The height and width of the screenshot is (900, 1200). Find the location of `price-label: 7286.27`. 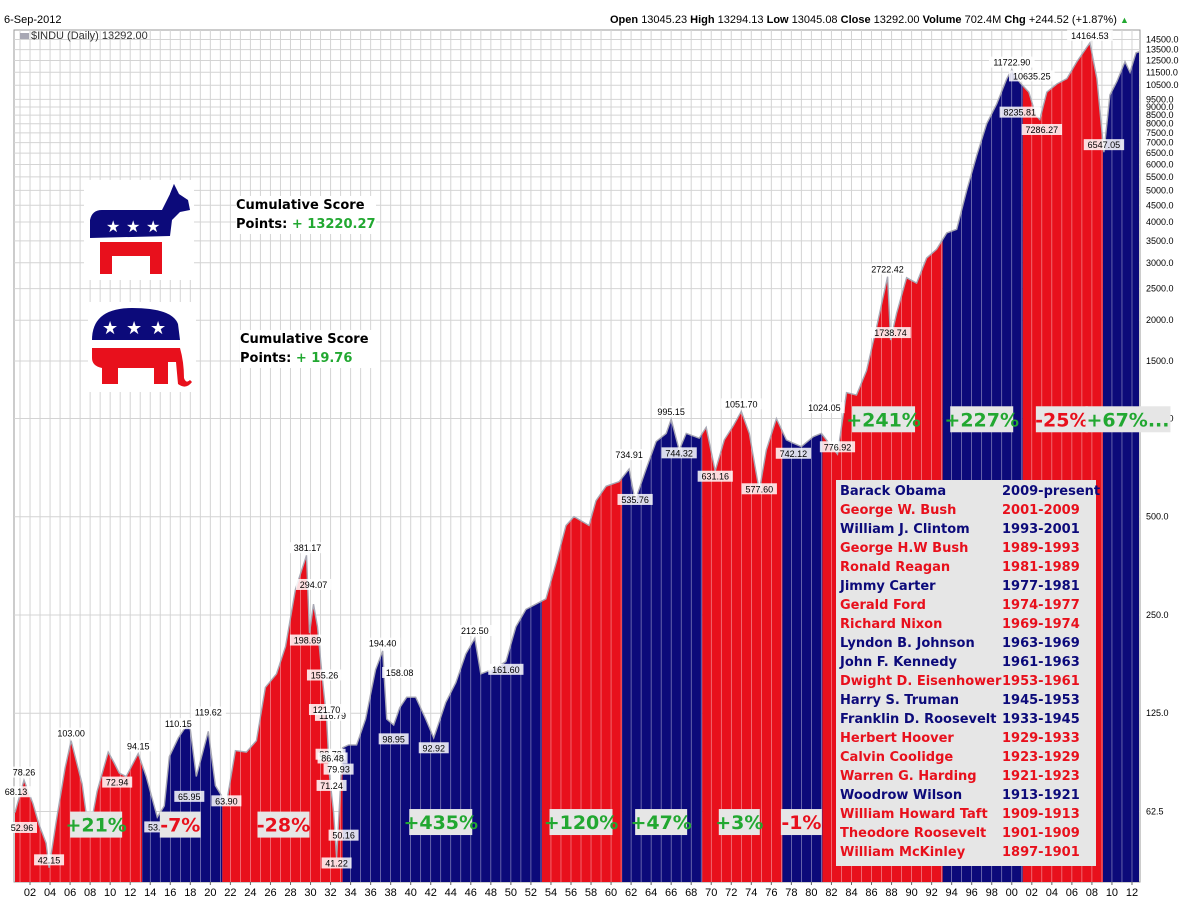

price-label: 7286.27 is located at coordinates (1042, 130).